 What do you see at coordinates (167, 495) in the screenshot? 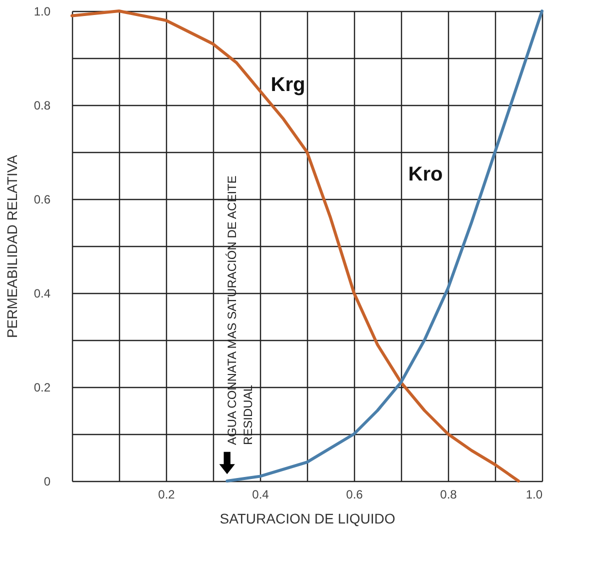
I see `x-tick-label: 0.2` at bounding box center [167, 495].